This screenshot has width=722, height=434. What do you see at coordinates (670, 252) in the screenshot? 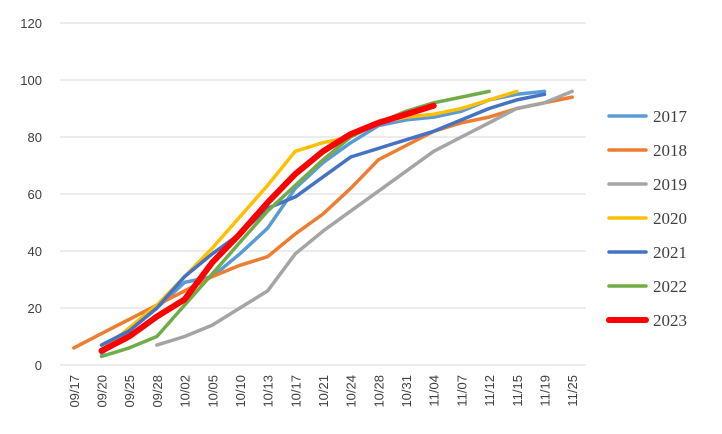
I see `legend-label: 2021` at bounding box center [670, 252].